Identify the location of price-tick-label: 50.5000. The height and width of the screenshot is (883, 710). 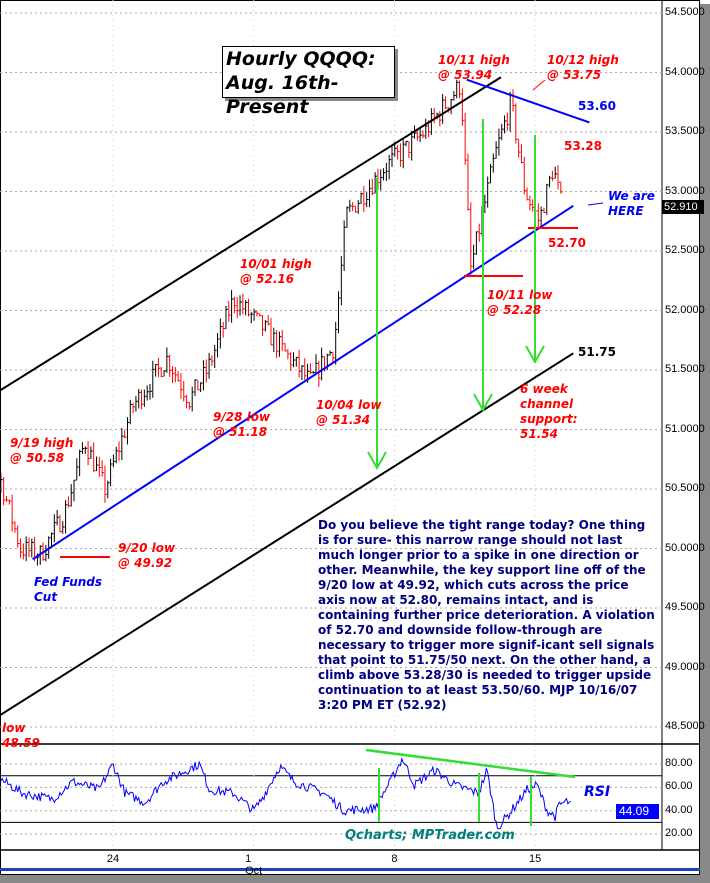
(685, 488).